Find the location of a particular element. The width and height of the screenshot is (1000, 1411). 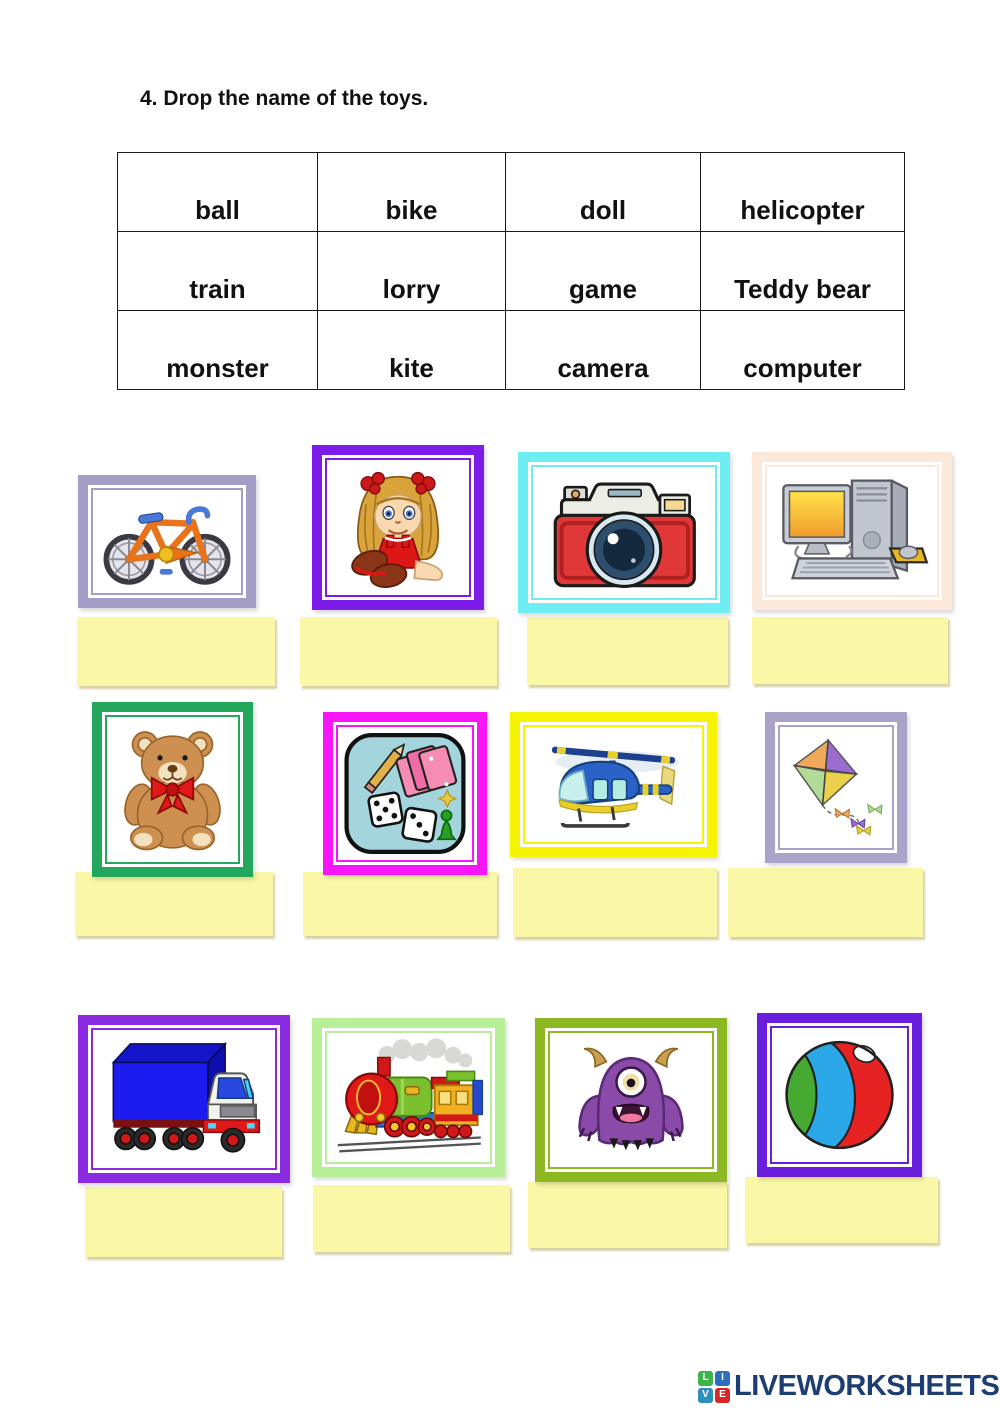

teddy-bear-image-frame is located at coordinates (172, 789).